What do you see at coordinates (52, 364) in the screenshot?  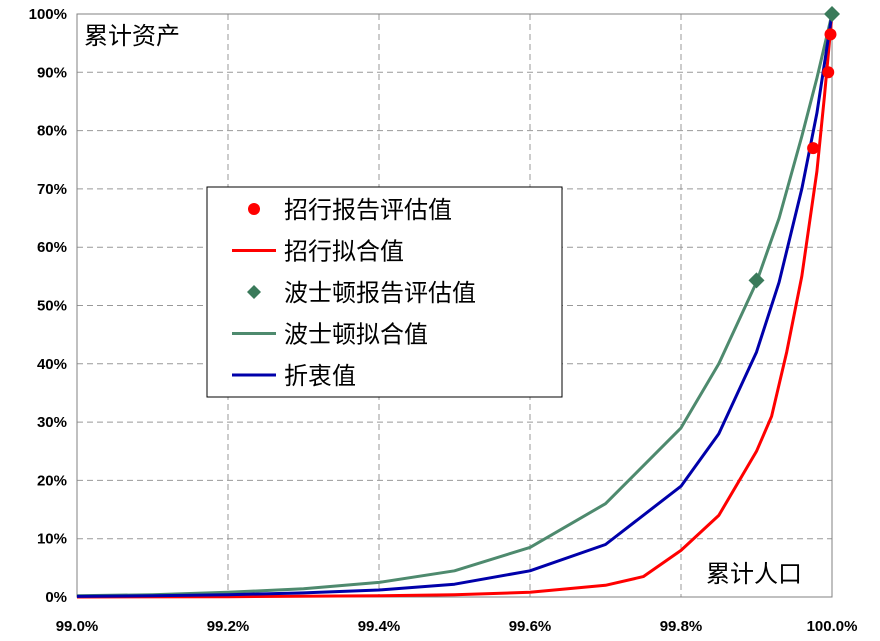 I see `y-tick-label: 40%` at bounding box center [52, 364].